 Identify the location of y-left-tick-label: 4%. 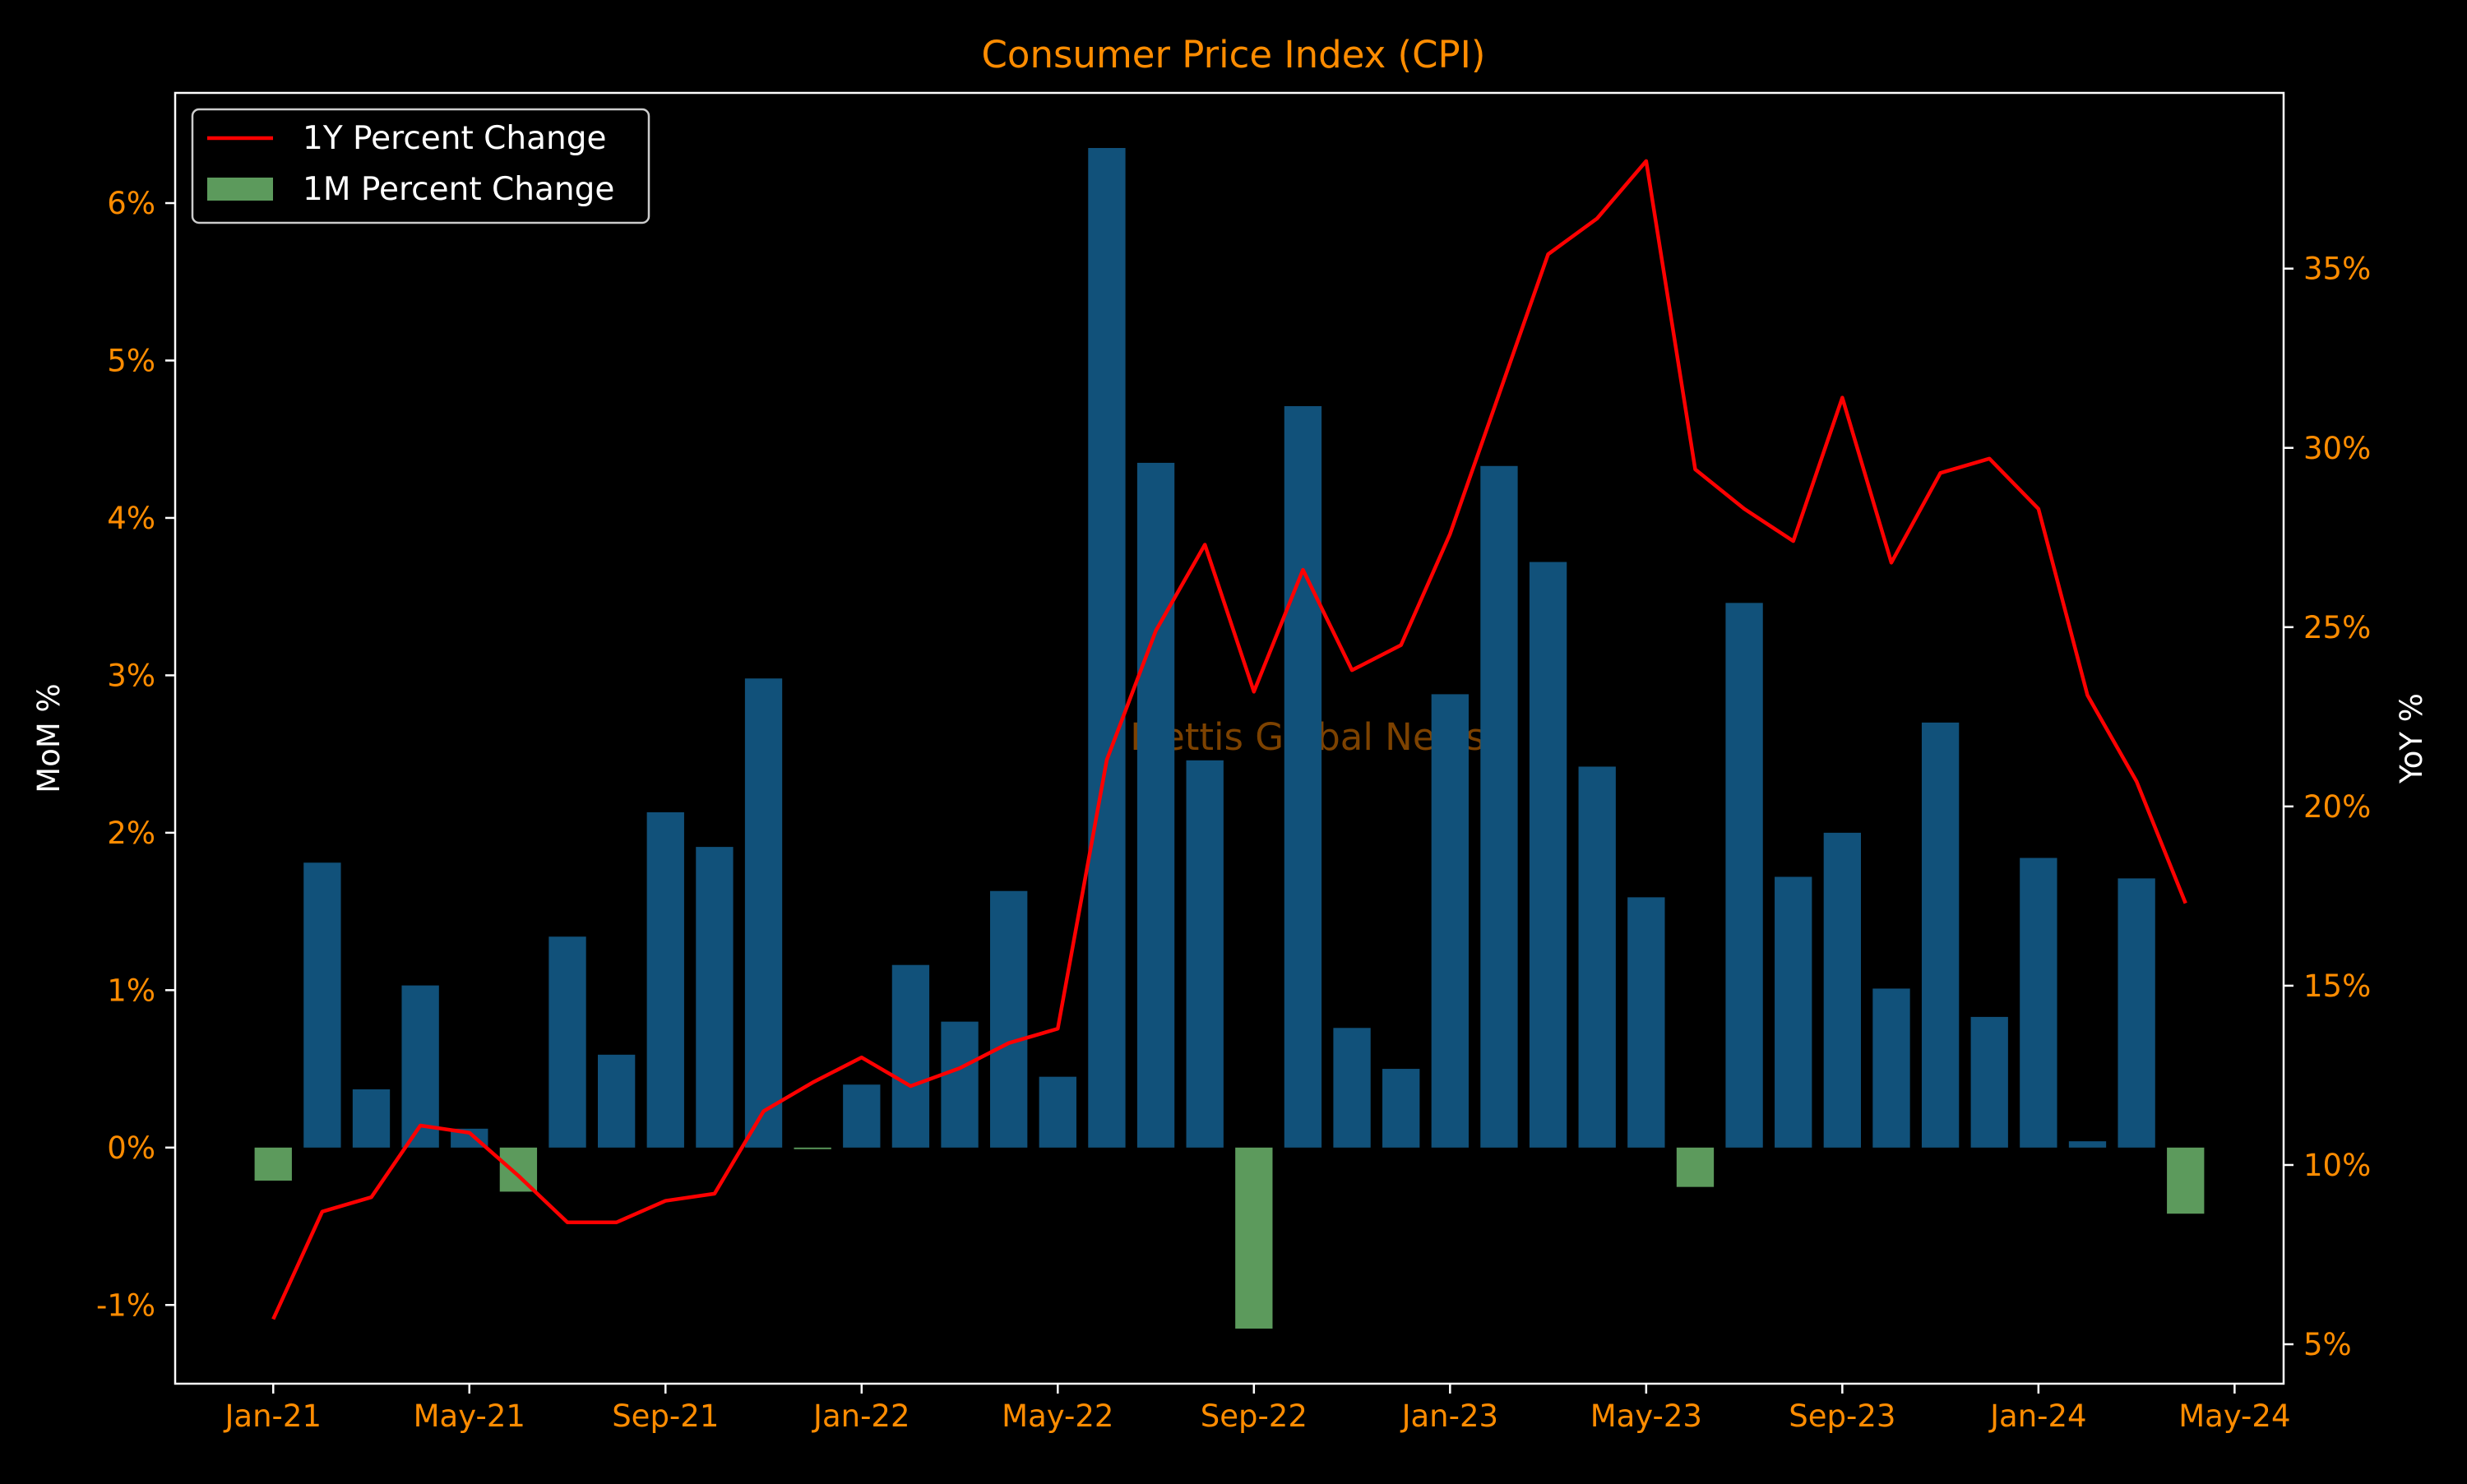
(131, 519).